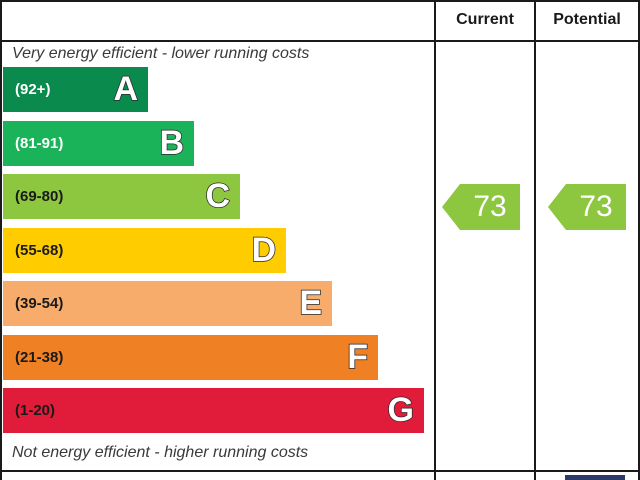  I want to click on current-header: Current, so click(485, 19).